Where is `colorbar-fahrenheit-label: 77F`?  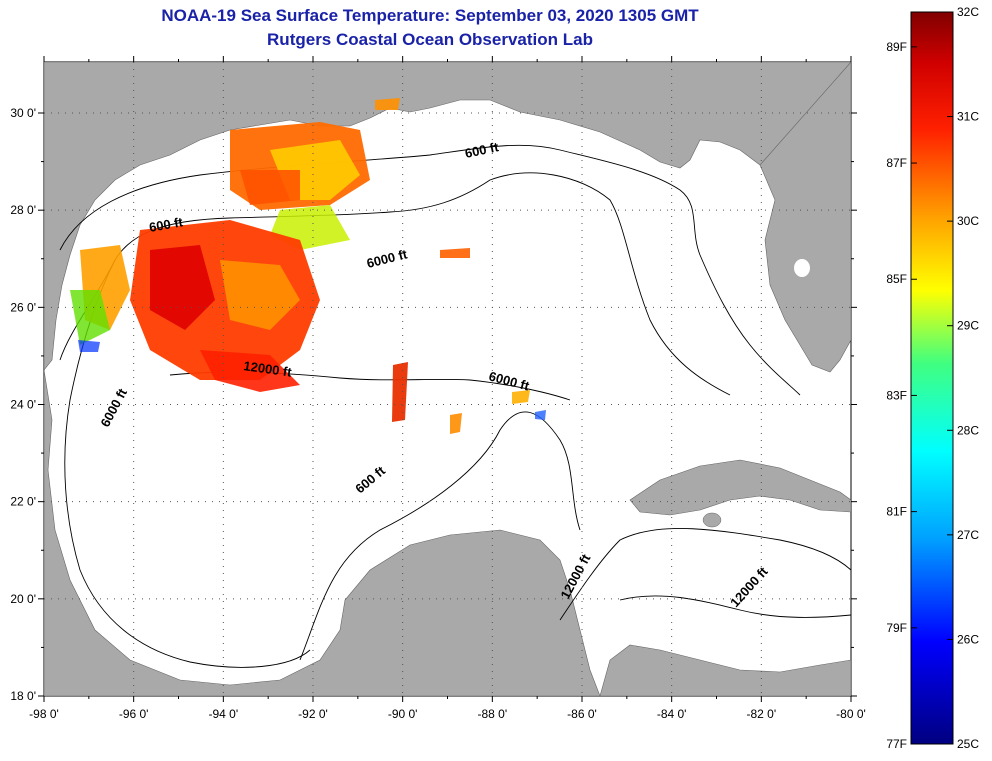
colorbar-fahrenheit-label: 77F is located at coordinates (896, 744).